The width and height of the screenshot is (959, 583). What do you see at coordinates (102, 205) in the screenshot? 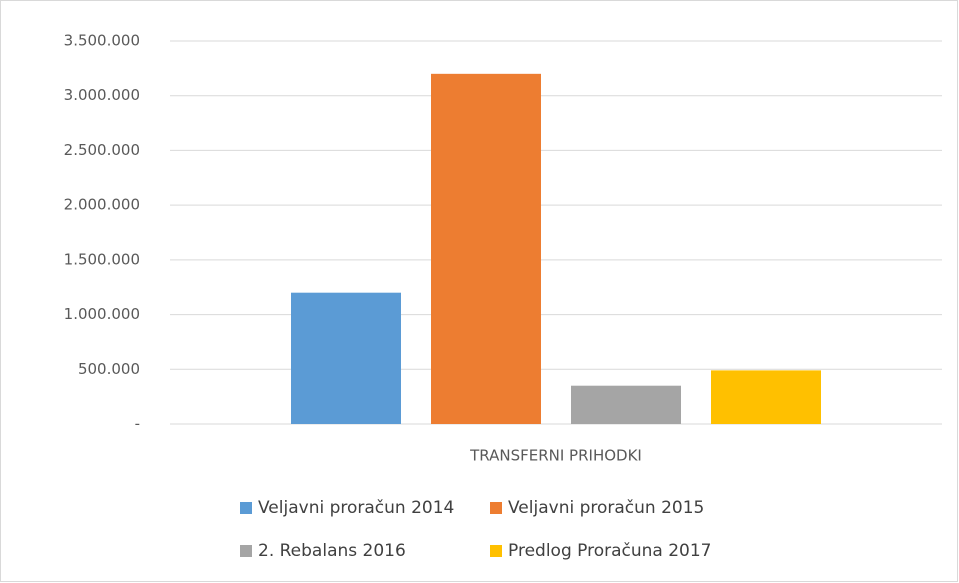
I see `y-tick-label: 2.000.000` at bounding box center [102, 205].